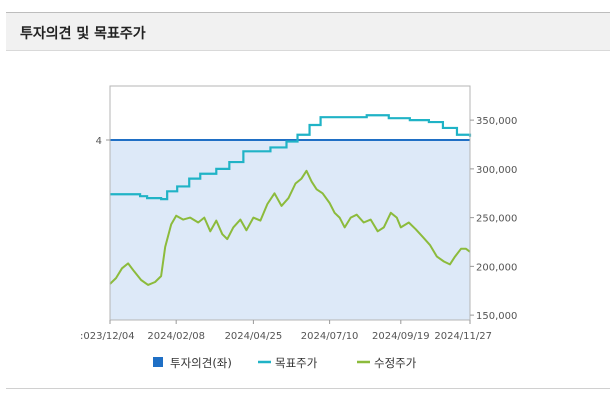 Image resolution: width=616 pixels, height=403 pixels. I want to click on legend-label: 목표주가, so click(296, 363).